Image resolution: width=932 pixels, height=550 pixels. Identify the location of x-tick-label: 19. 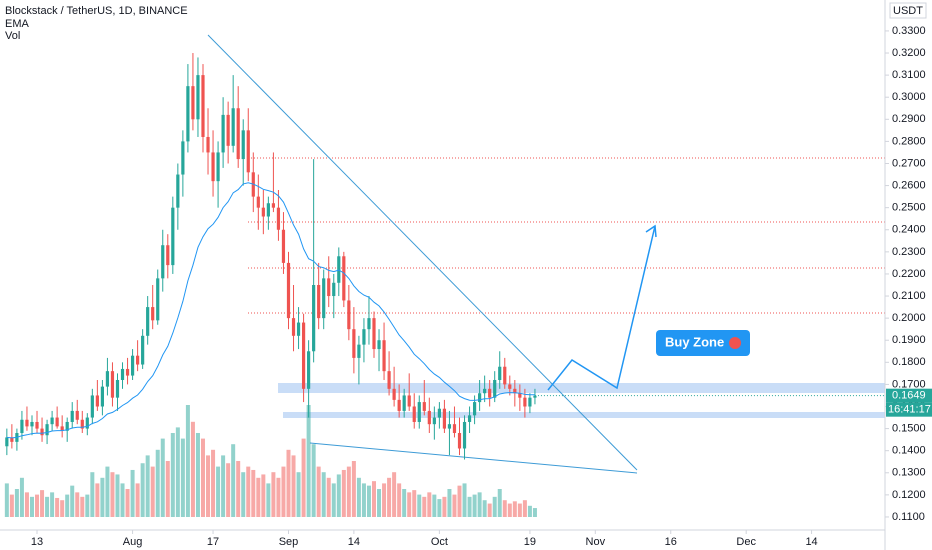
(530, 542).